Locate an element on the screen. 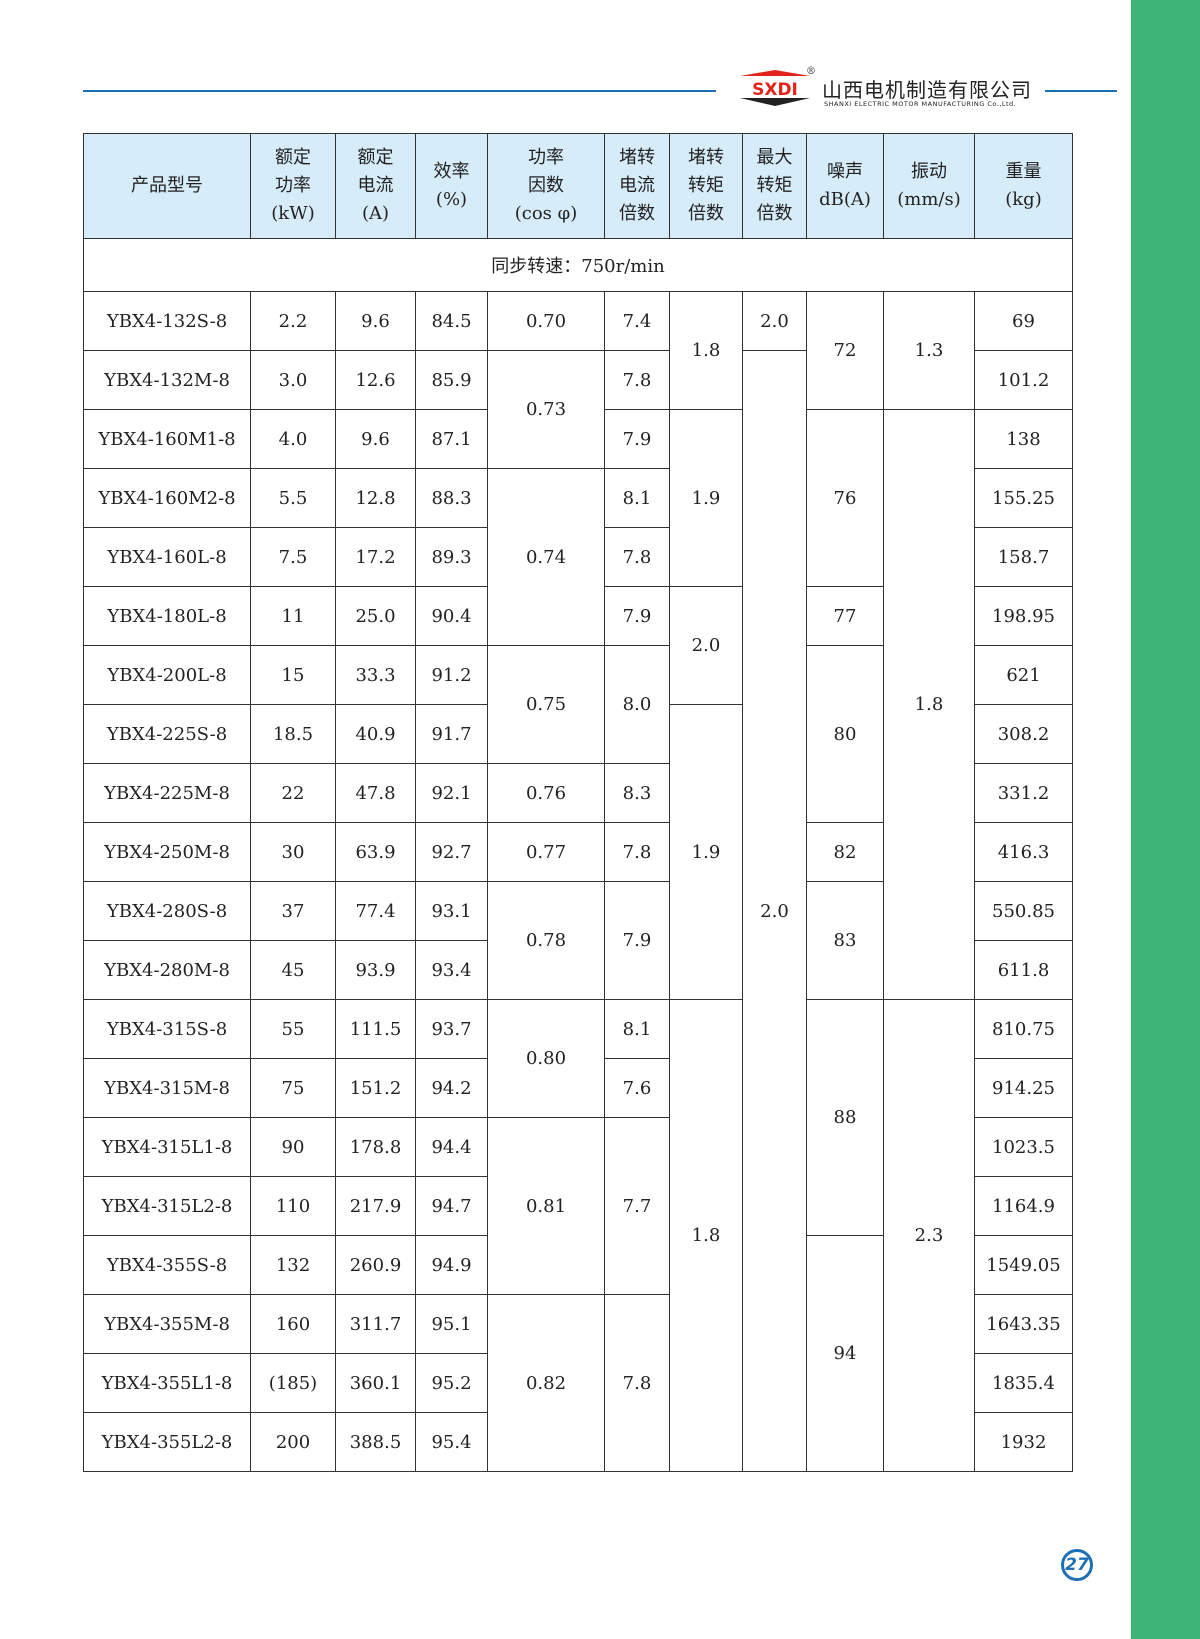  table-row: YBX4-315L1-8 90 178.8 94.4 0.81 7.7 1023.5 is located at coordinates (578, 1206).